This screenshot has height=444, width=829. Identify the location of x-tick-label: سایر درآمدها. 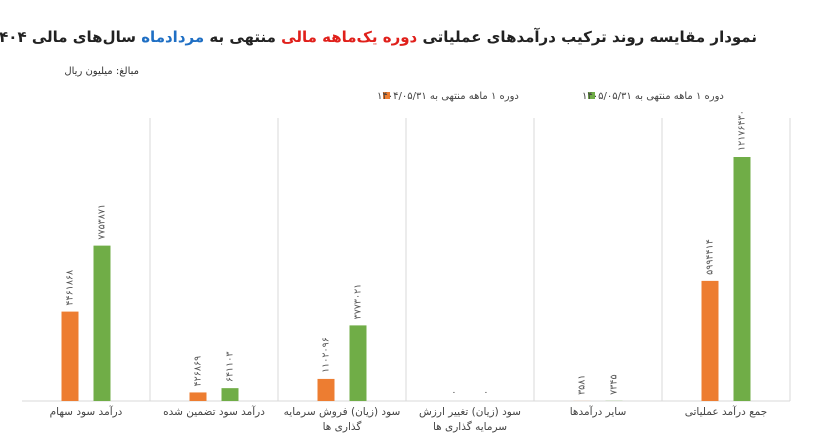
(598, 412).